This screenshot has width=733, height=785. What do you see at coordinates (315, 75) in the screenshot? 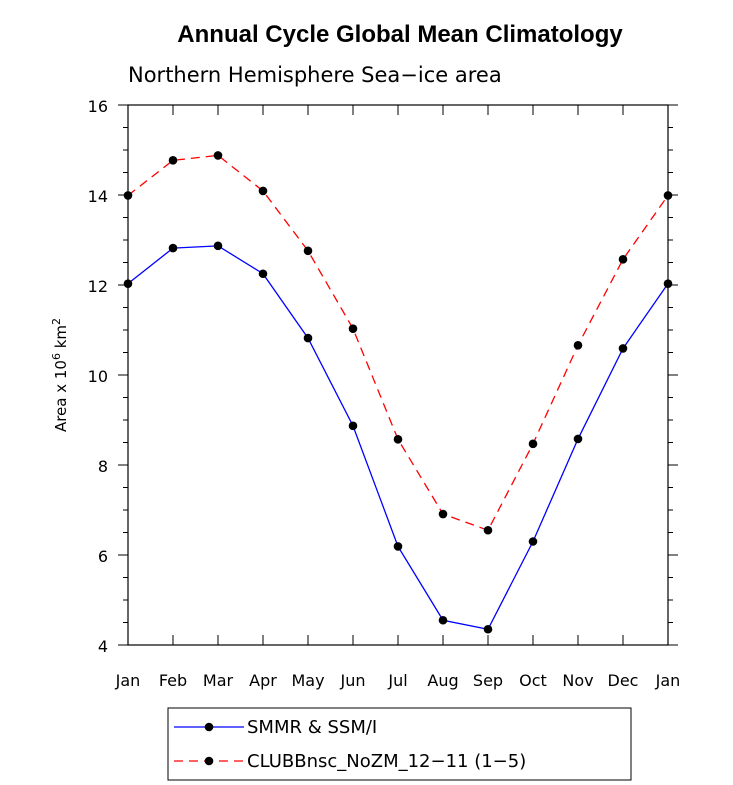
I see `chart-subtitle: Northern Hemisphere Sea−ice area` at bounding box center [315, 75].